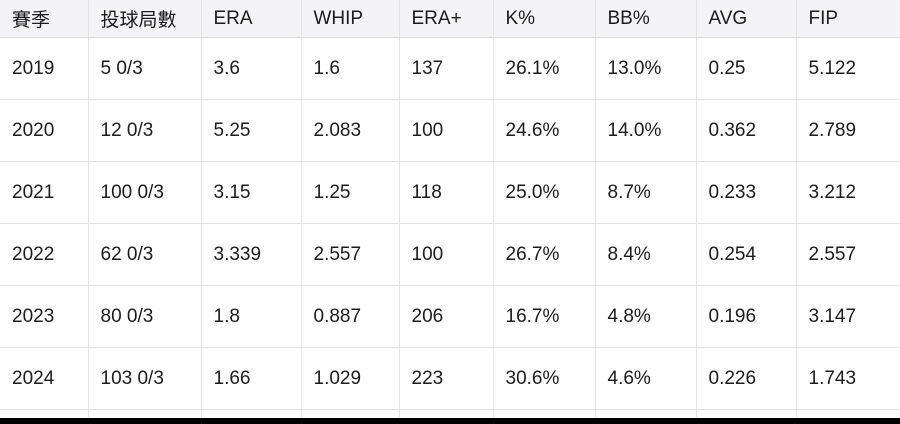 The height and width of the screenshot is (424, 900). I want to click on cell-avg: 0.233, so click(746, 192).